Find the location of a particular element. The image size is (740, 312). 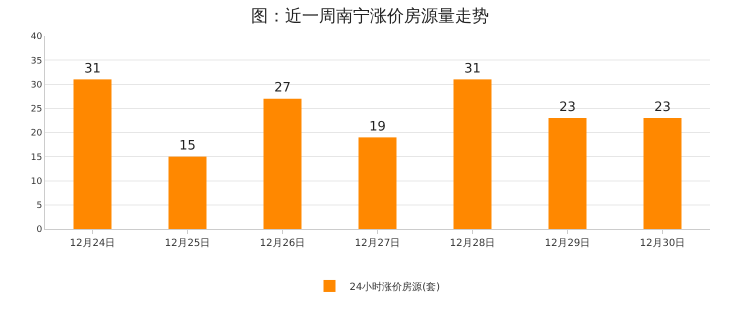

chart-title: 图：近一周南宁涨价房源量走势 is located at coordinates (370, 16).